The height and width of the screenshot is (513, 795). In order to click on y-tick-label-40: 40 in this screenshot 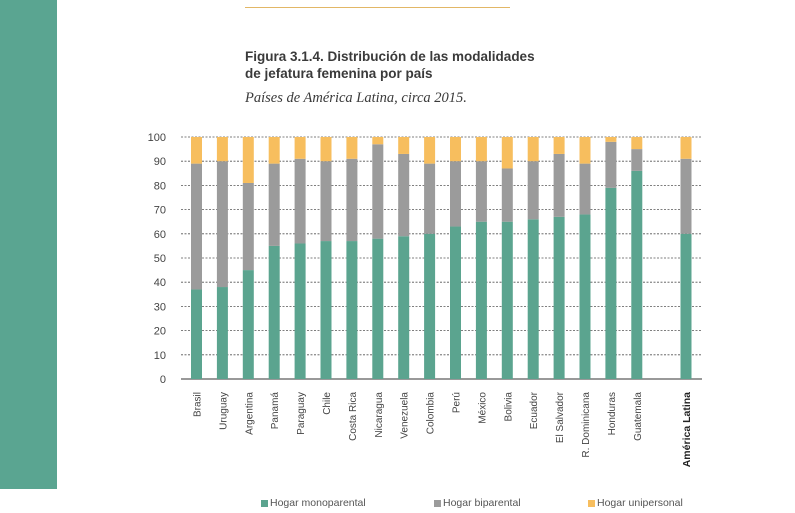, I will do `click(160, 283)`.